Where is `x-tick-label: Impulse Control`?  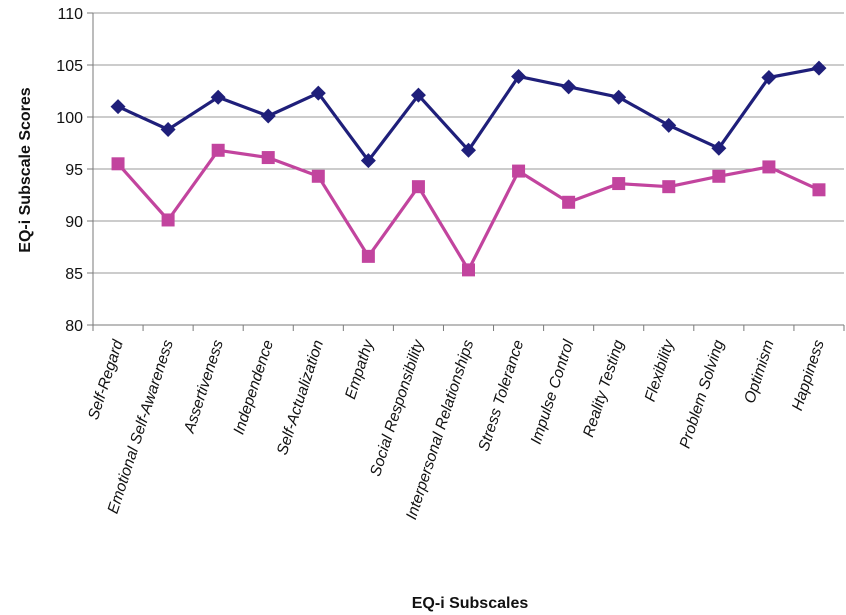
x-tick-label: Impulse Control is located at coordinates (553, 391).